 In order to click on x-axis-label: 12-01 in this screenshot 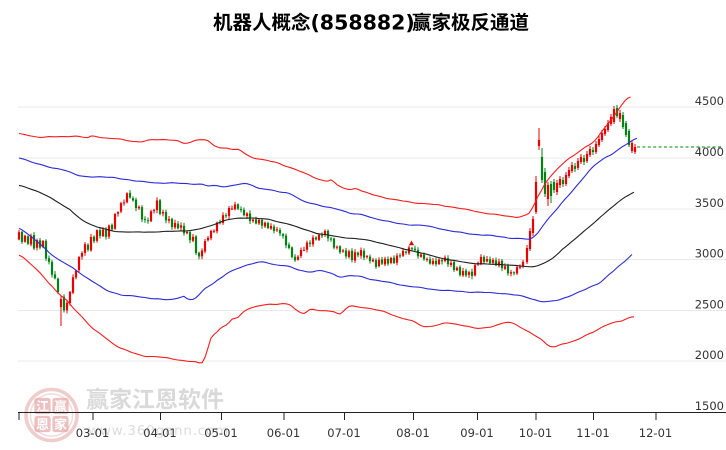, I will do `click(655, 433)`.